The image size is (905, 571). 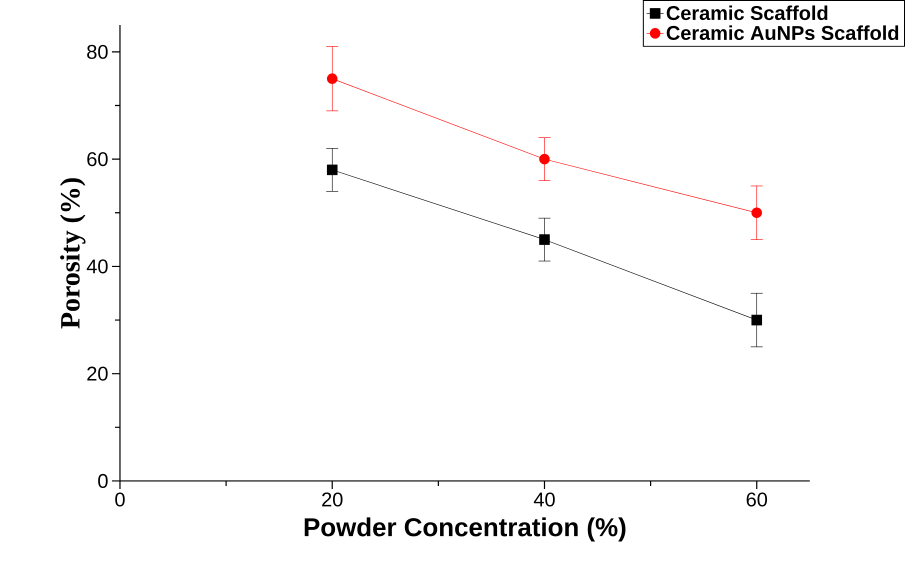 I want to click on legend-label: Ceramic AuNPs Scaffold, so click(x=782, y=32).